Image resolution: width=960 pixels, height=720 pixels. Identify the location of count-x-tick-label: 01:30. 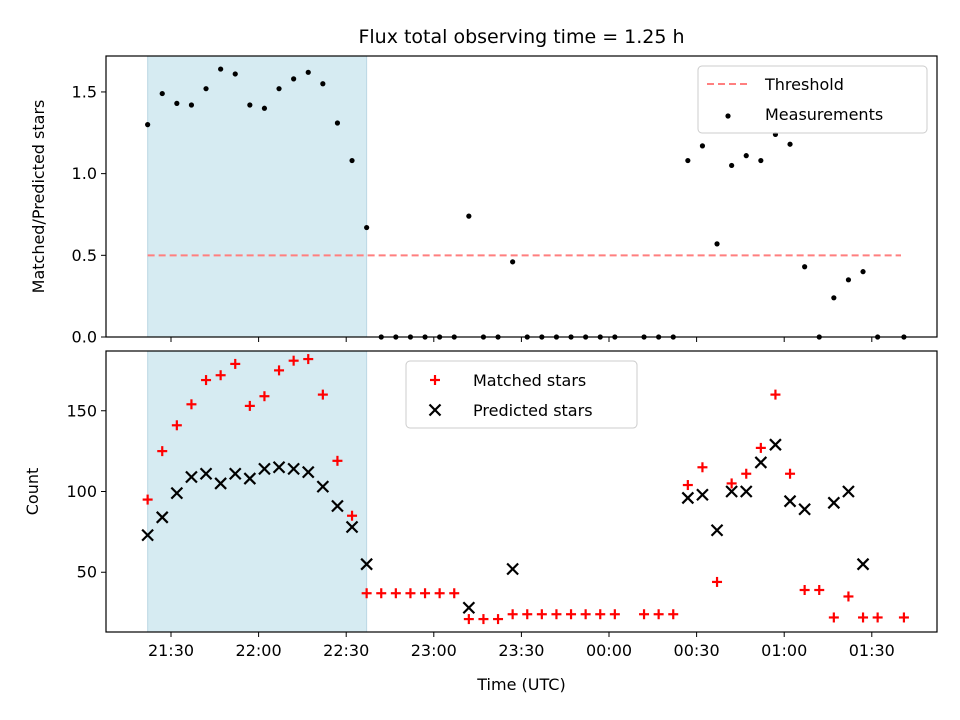
(872, 650).